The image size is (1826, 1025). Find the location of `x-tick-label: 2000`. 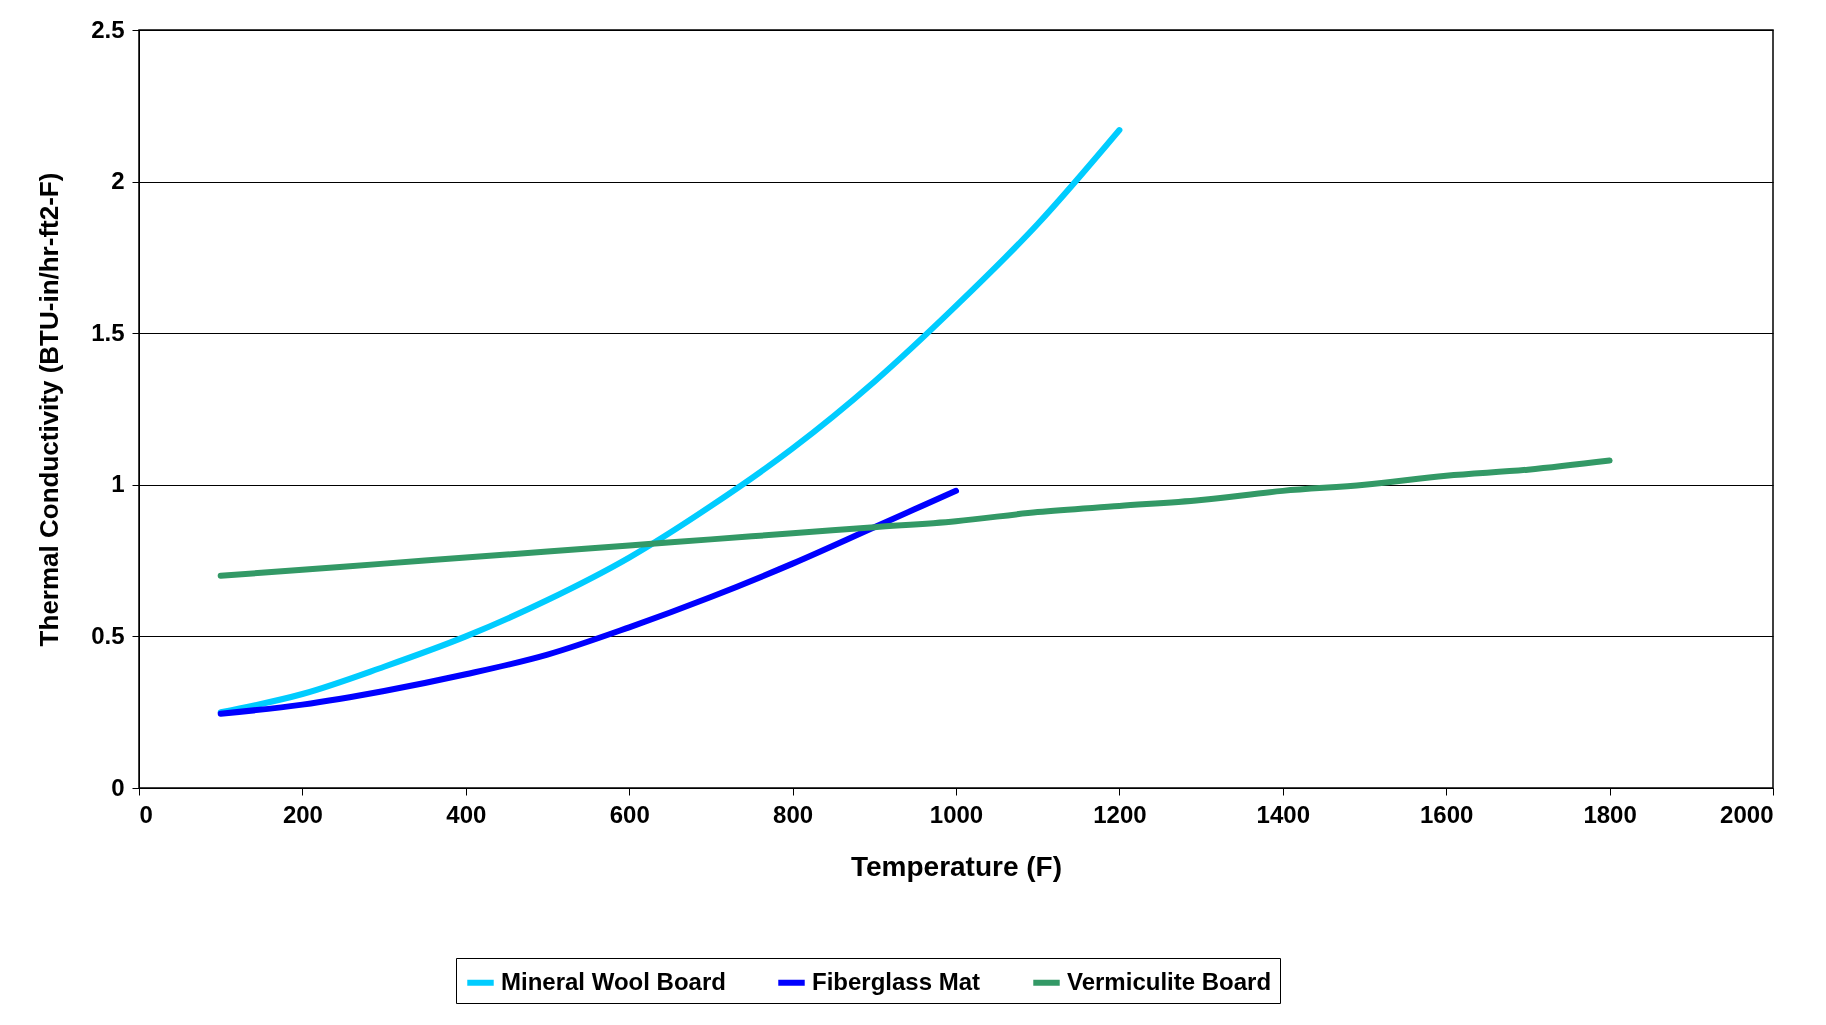

x-tick-label: 2000 is located at coordinates (1747, 814).